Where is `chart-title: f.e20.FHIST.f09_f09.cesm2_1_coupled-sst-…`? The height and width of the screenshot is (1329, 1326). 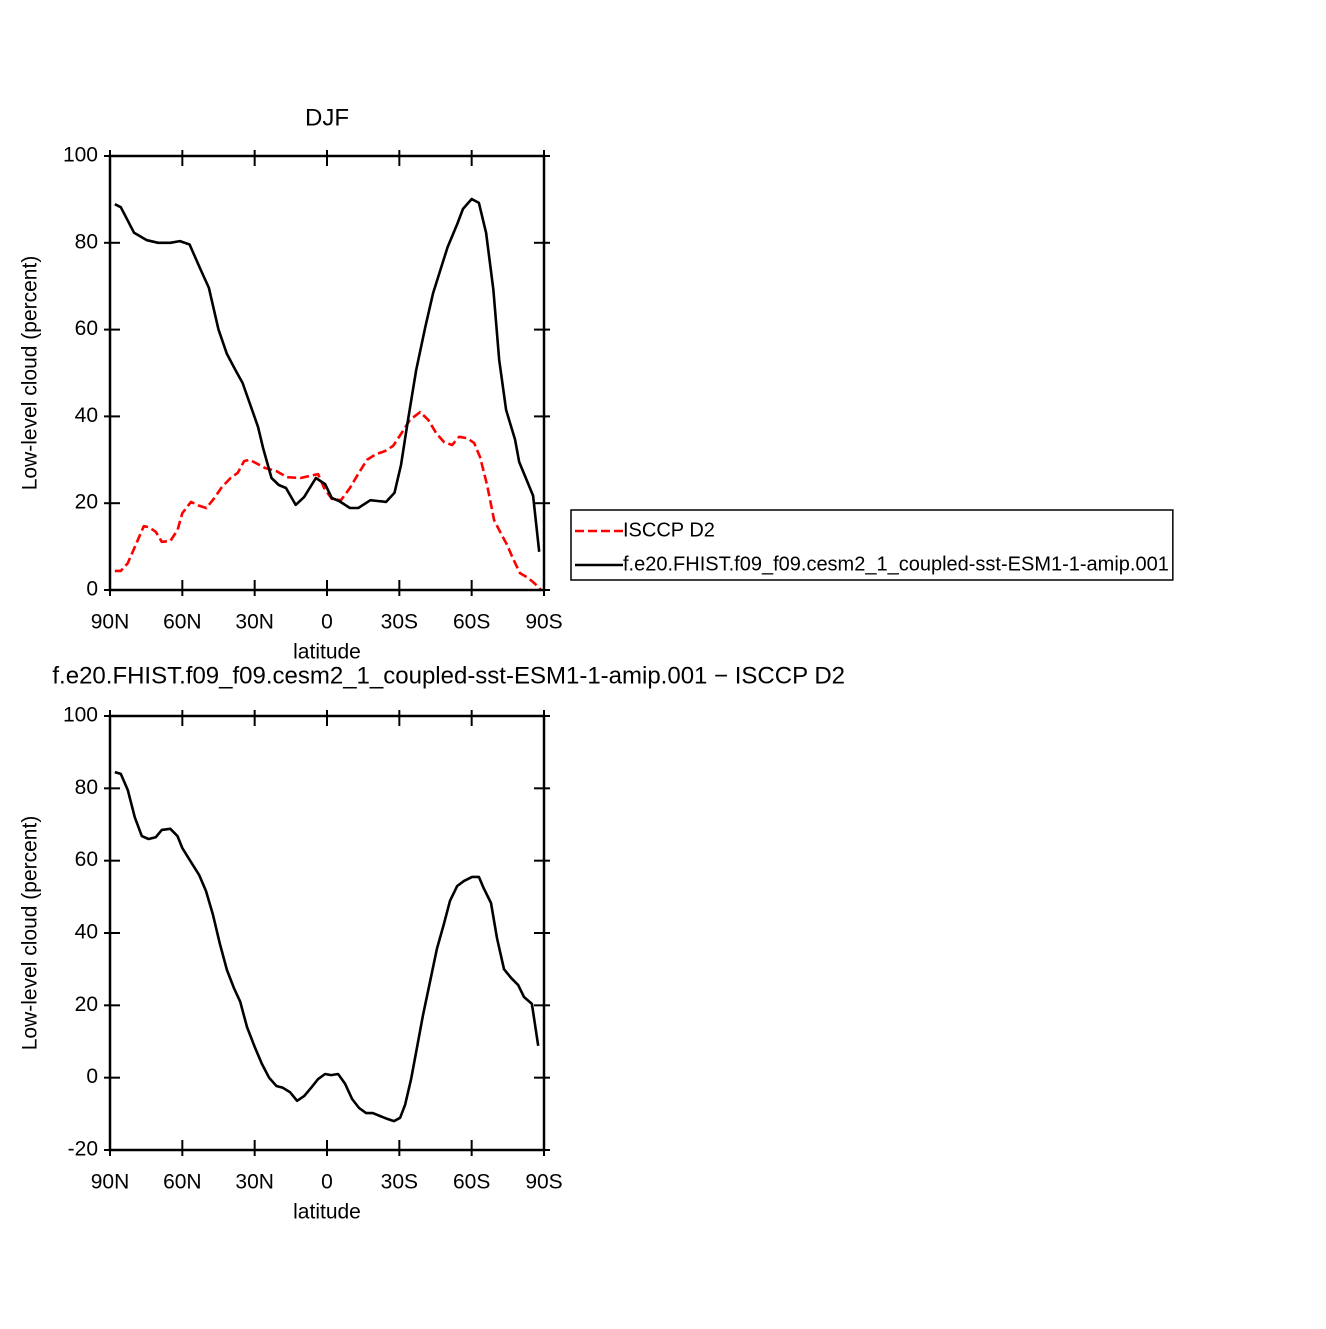 chart-title: f.e20.FHIST.f09_f09.cesm2_1_coupled-sst-… is located at coordinates (448, 675).